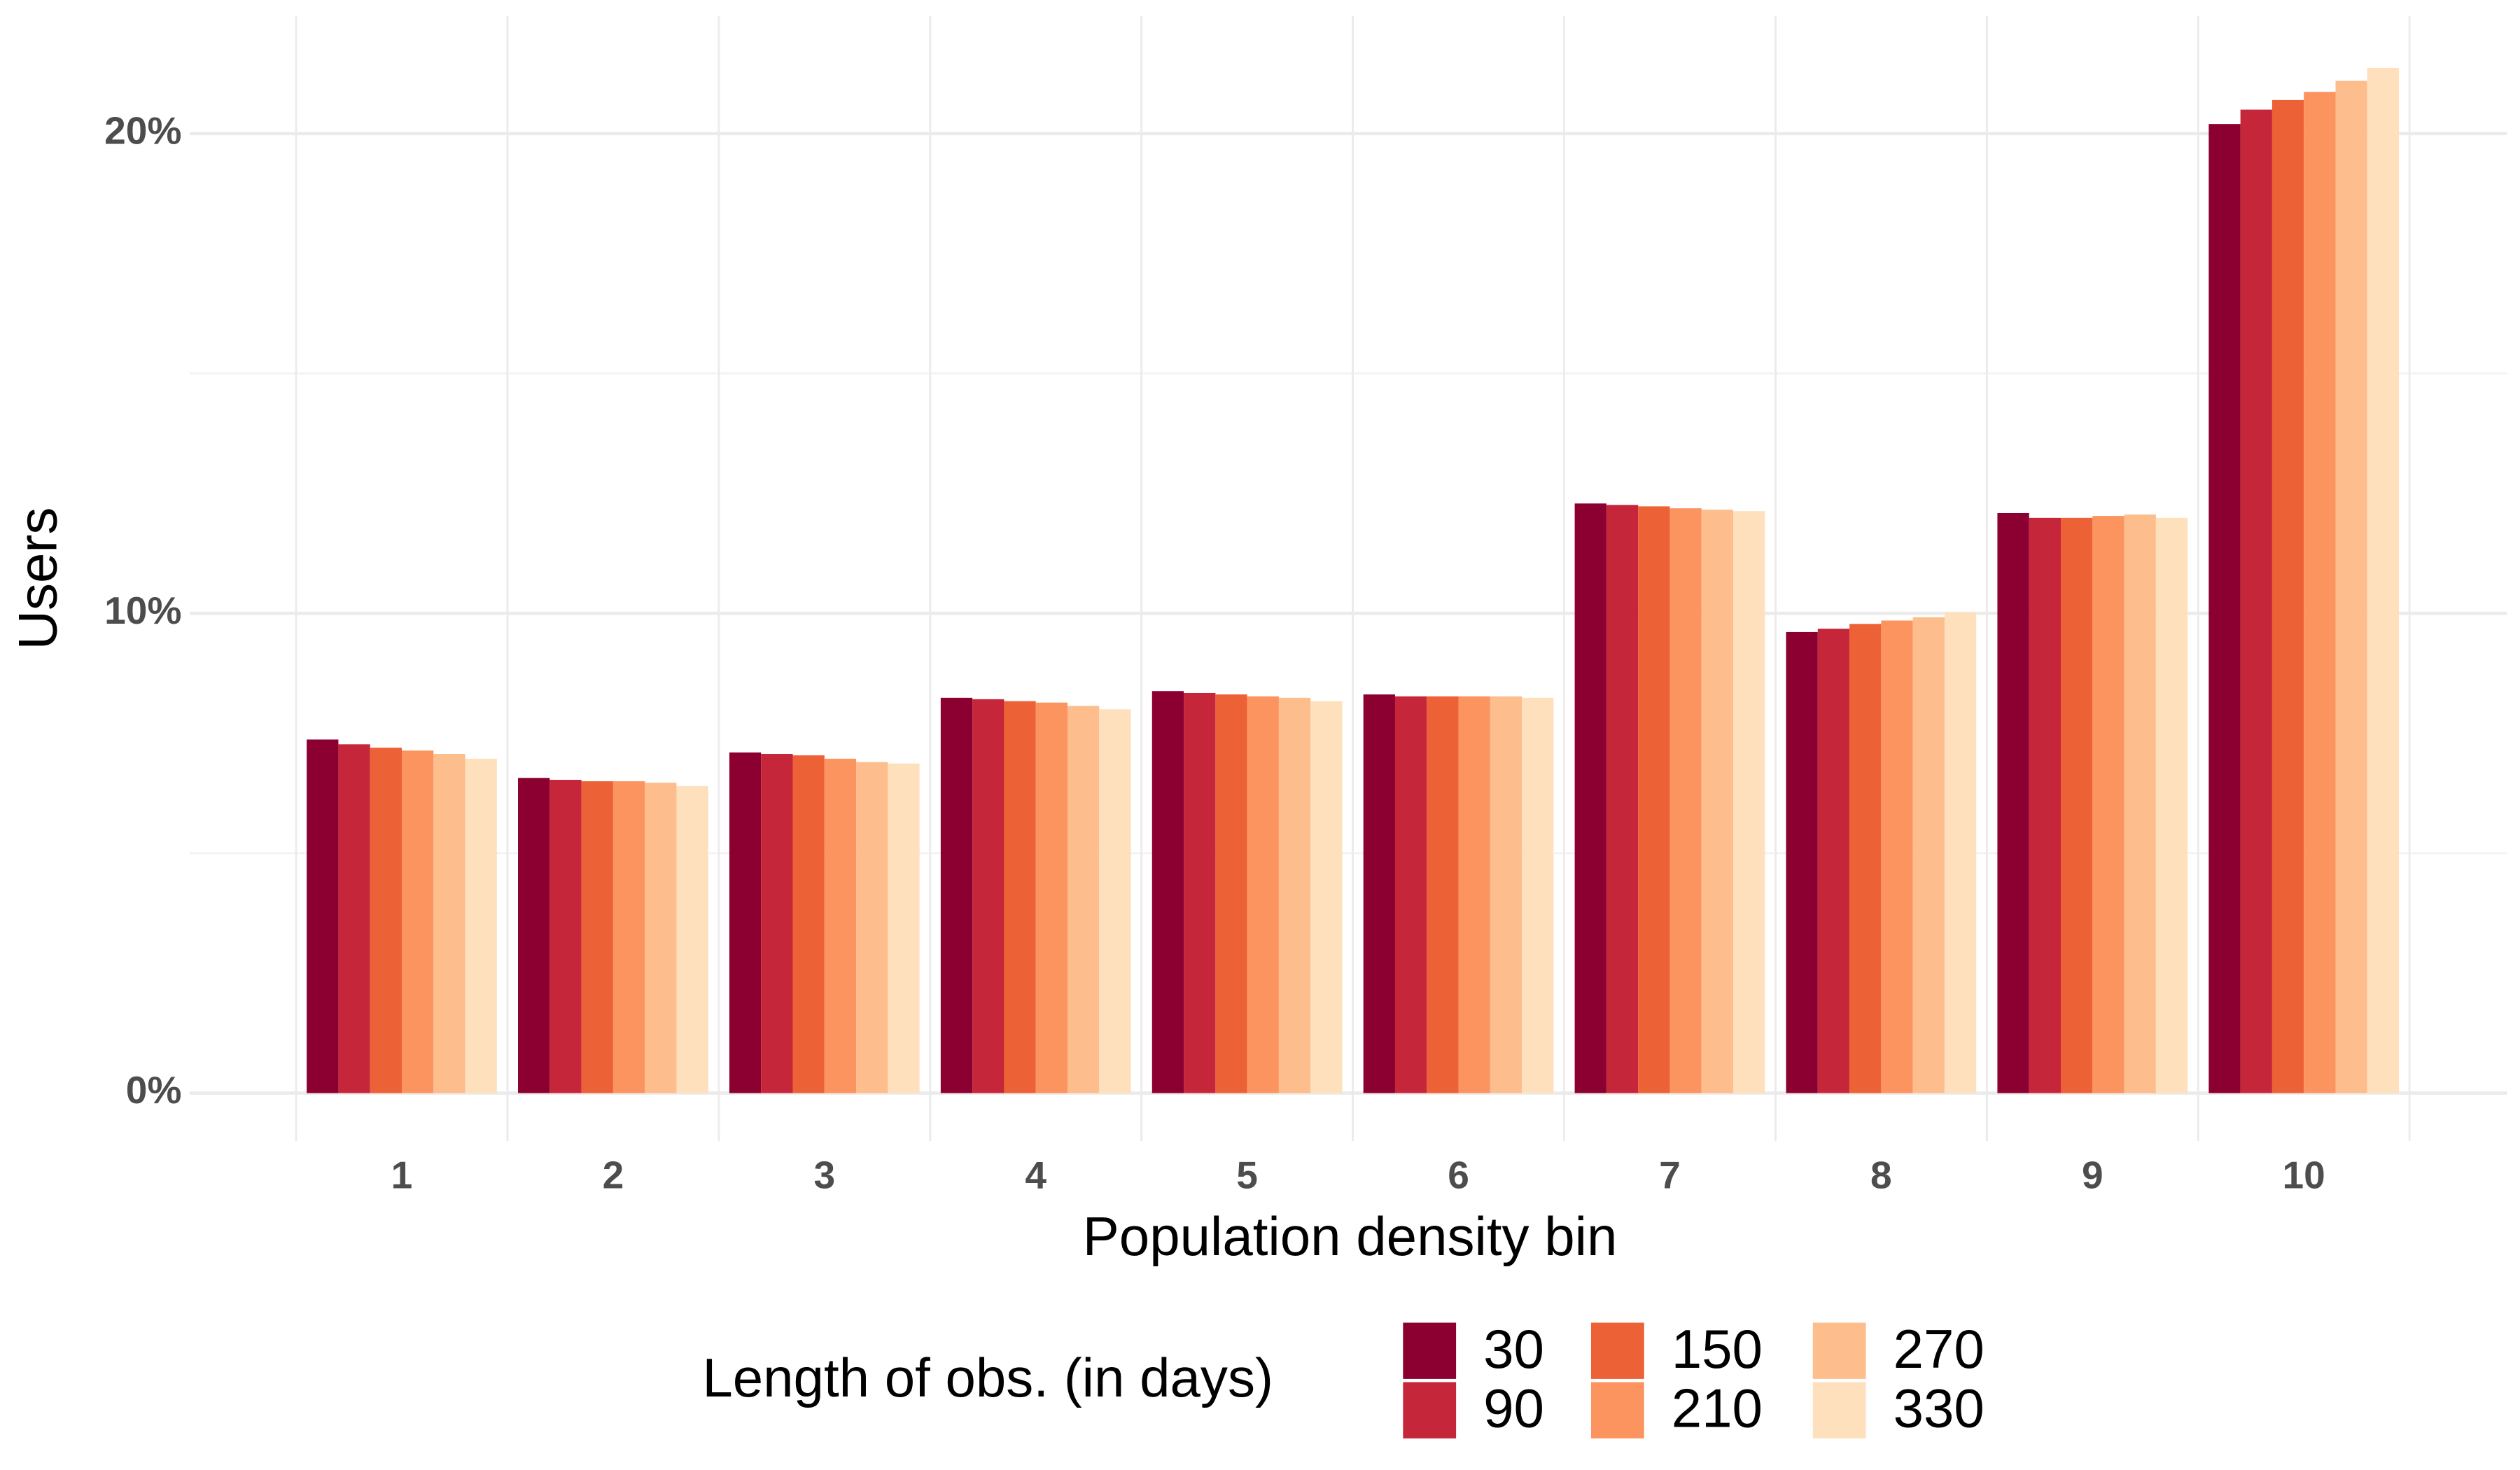 Image resolution: width=2520 pixels, height=1470 pixels. What do you see at coordinates (1035, 1174) in the screenshot?
I see `x-tick-label: 4` at bounding box center [1035, 1174].